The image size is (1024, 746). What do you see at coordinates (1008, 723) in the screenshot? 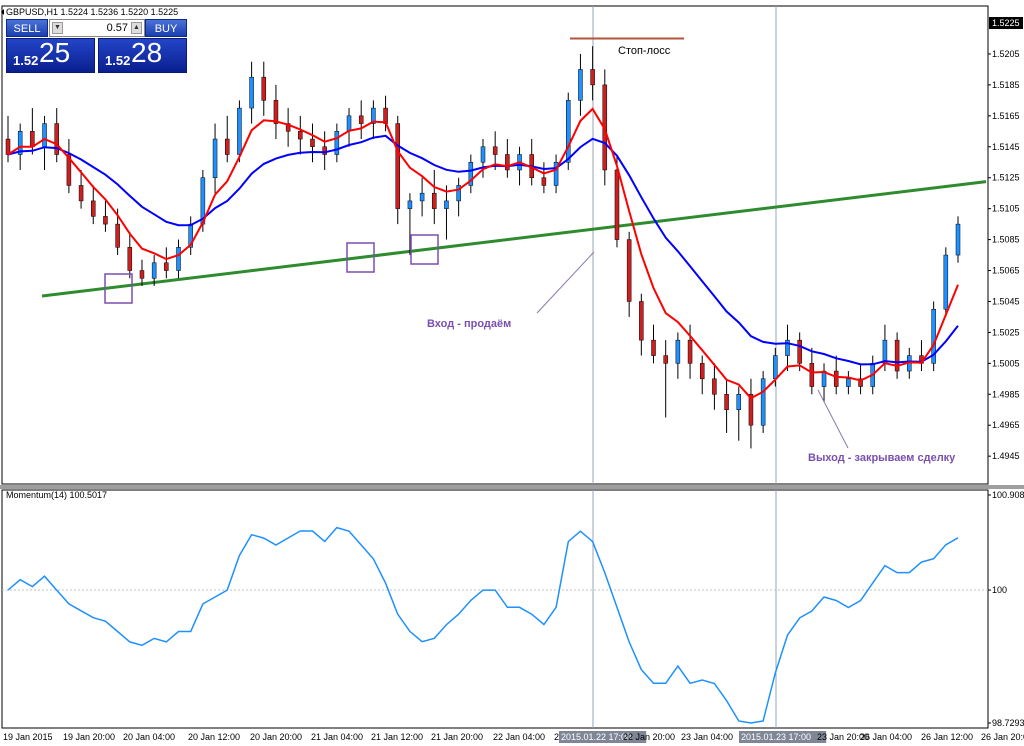
I see `momentum-tick-label: 98.7293` at bounding box center [1008, 723].